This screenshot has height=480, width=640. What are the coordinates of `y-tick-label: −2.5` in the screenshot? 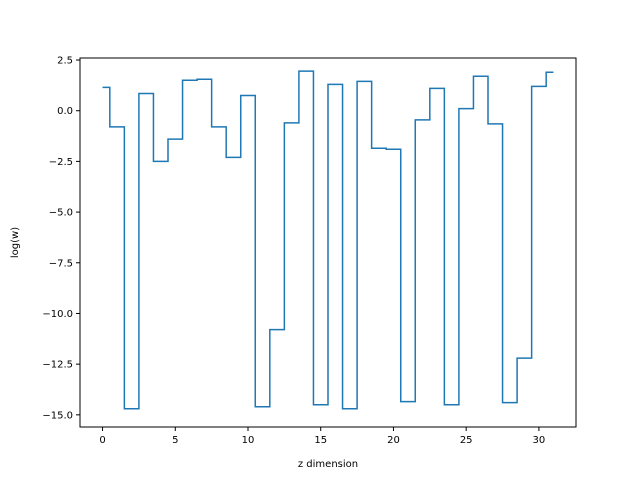 It's located at (61, 162).